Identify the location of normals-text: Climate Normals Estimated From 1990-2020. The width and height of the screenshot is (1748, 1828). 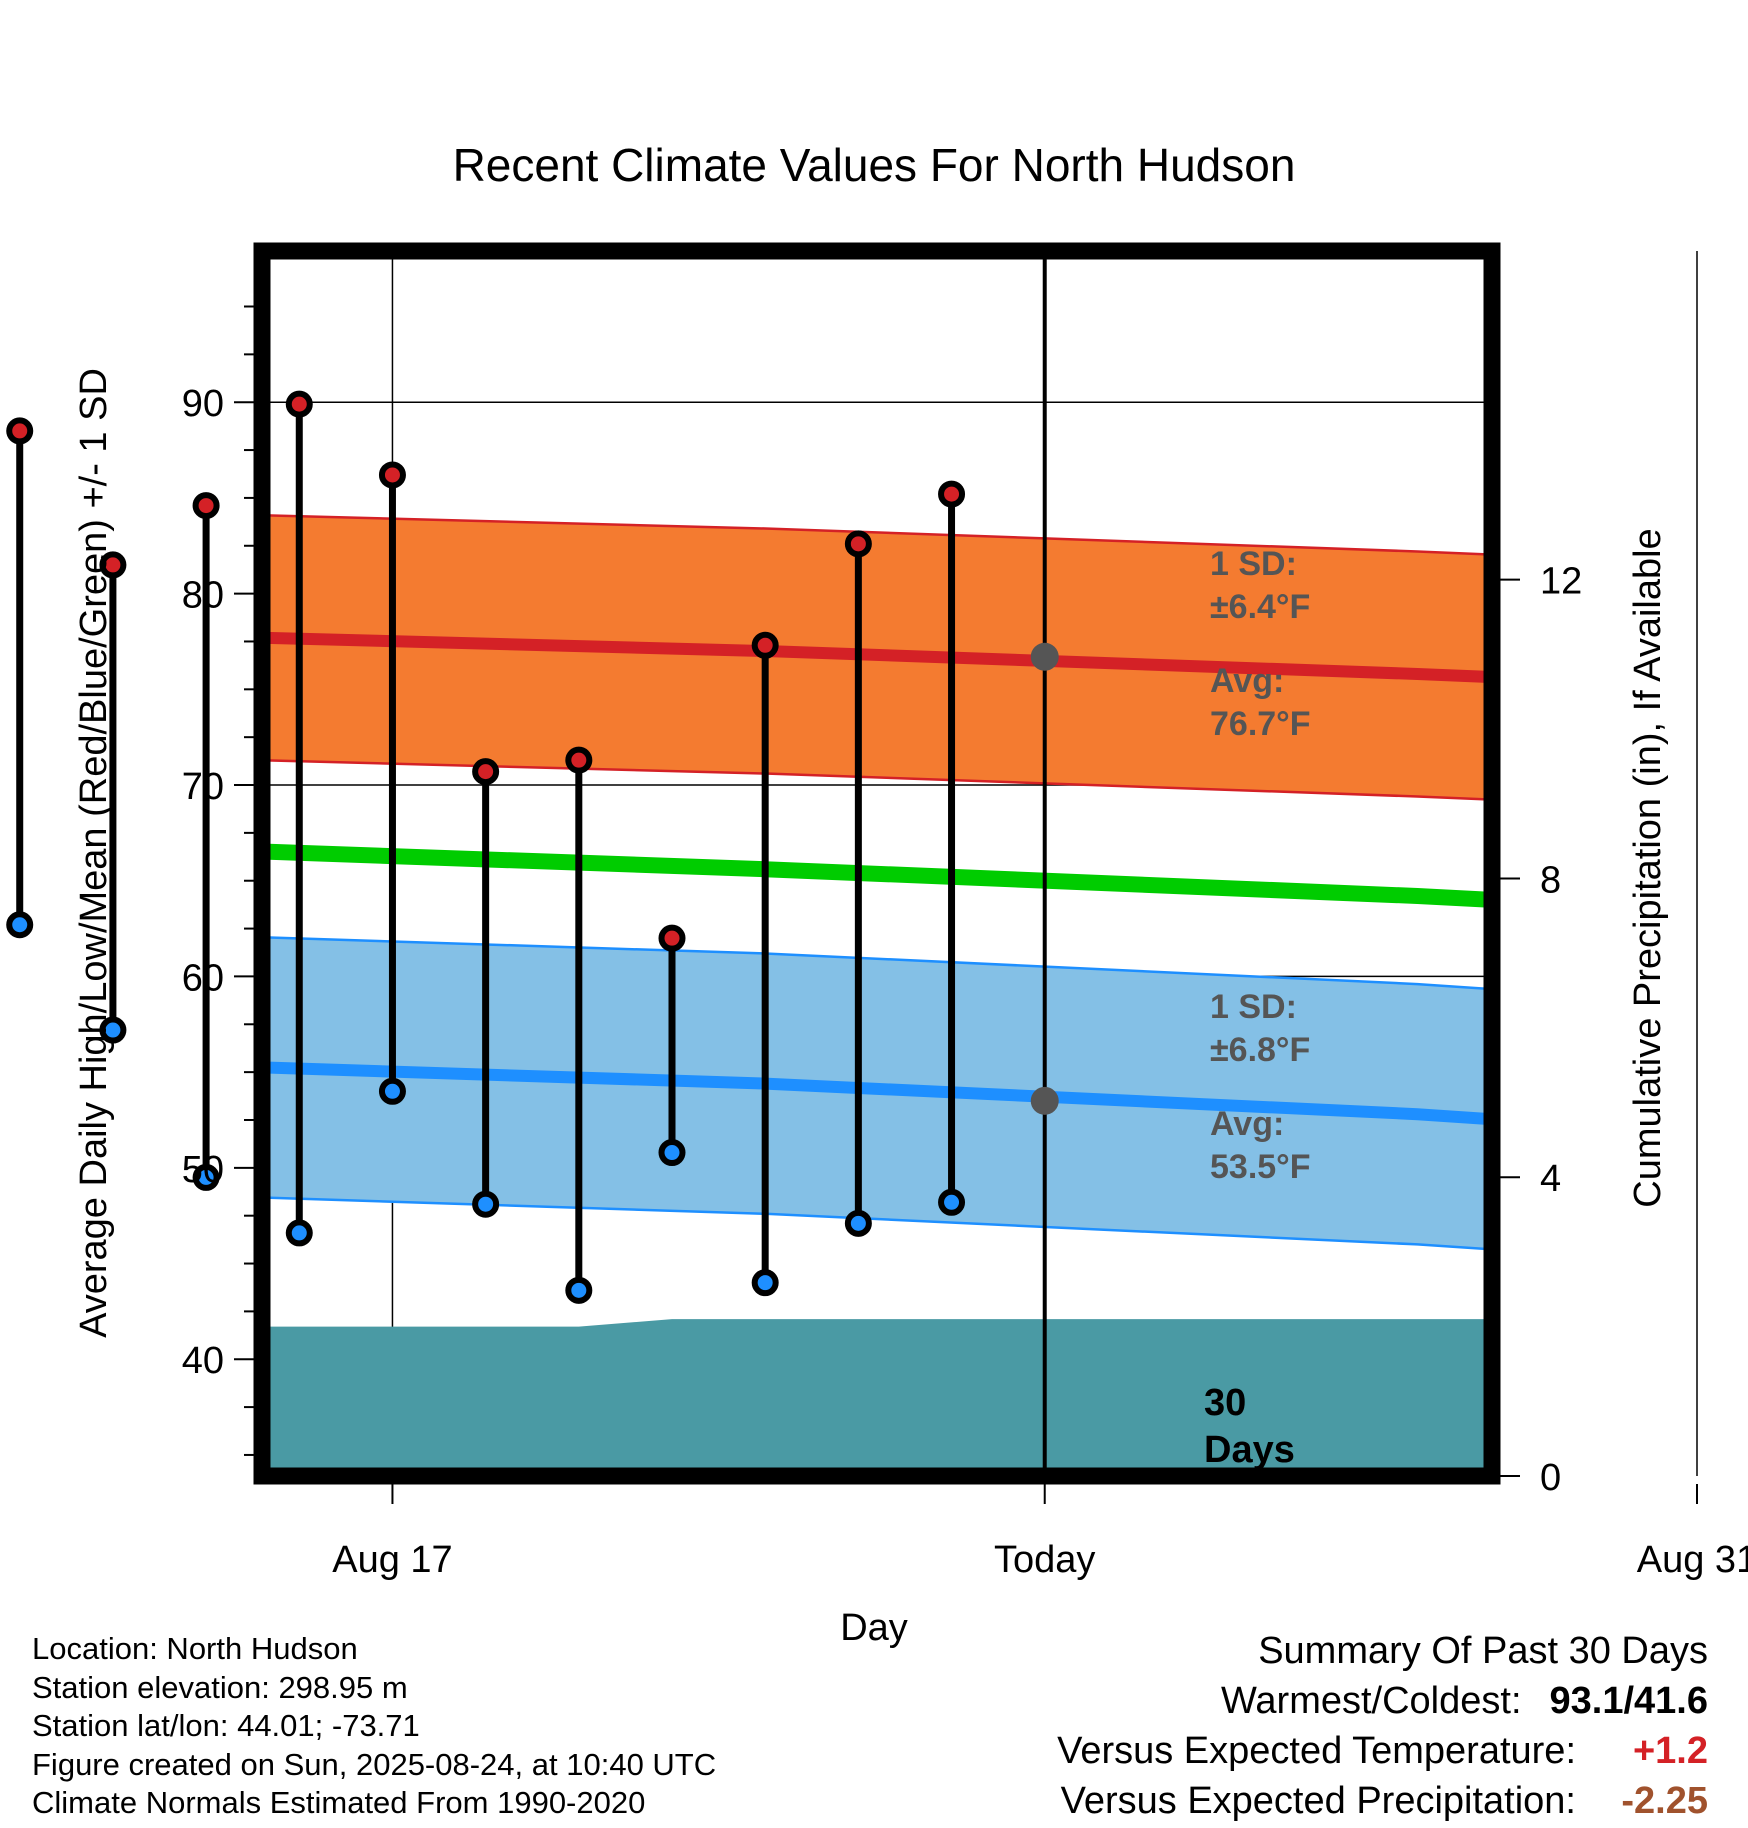
(339, 1802).